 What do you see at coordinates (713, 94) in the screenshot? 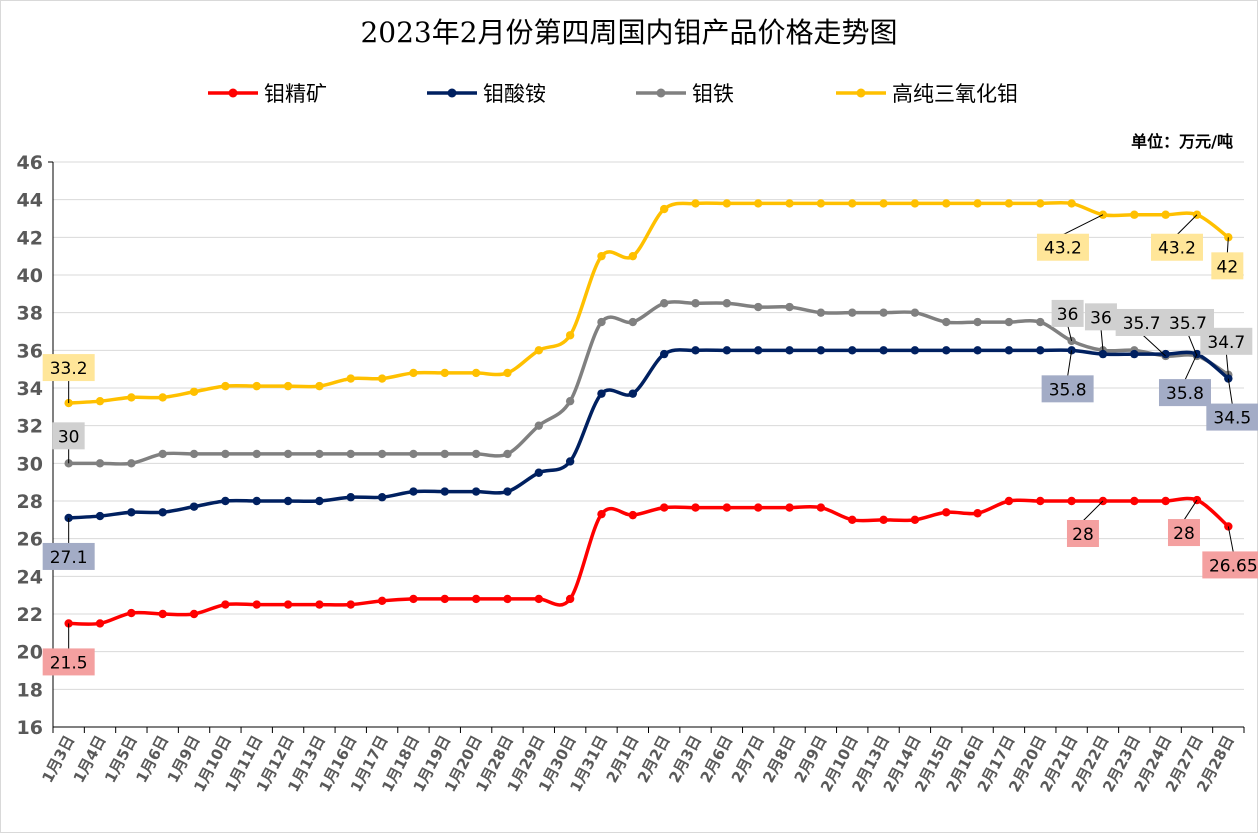
I see `legend-label: 钼铁` at bounding box center [713, 94].